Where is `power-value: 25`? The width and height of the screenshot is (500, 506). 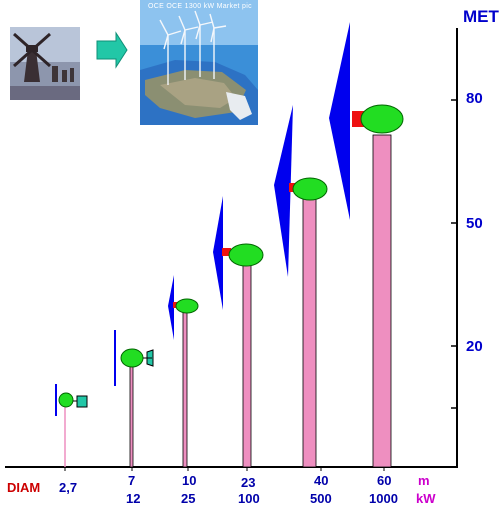
power-value: 25 is located at coordinates (188, 498).